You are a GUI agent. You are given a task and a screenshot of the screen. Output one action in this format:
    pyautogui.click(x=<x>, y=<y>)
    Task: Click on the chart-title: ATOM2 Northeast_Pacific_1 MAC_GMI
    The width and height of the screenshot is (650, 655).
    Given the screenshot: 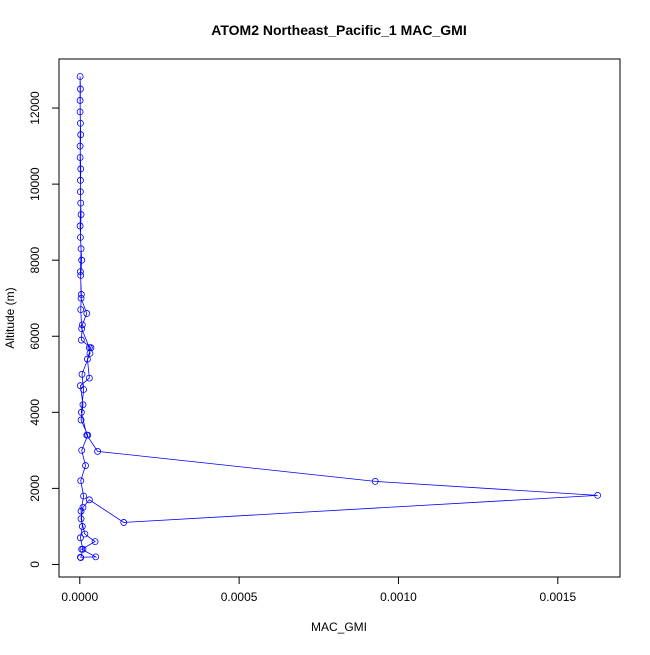 What is the action you would take?
    pyautogui.click(x=338, y=30)
    